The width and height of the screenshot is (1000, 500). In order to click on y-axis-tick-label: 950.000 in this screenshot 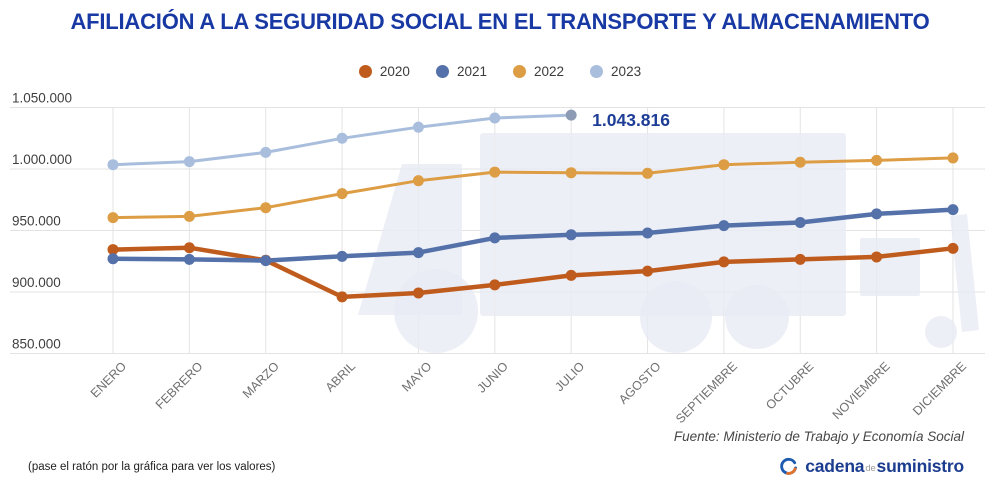, I will do `click(36, 221)`.